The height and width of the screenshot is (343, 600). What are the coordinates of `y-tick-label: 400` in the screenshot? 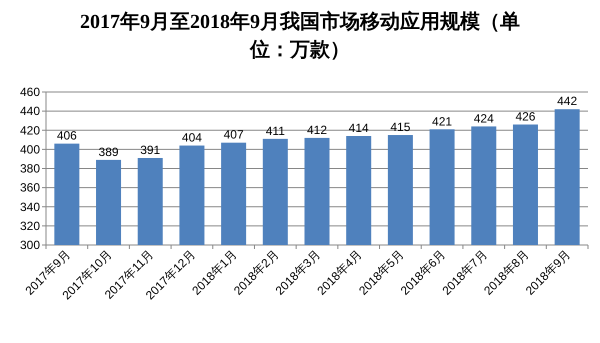 It's located at (30, 149).